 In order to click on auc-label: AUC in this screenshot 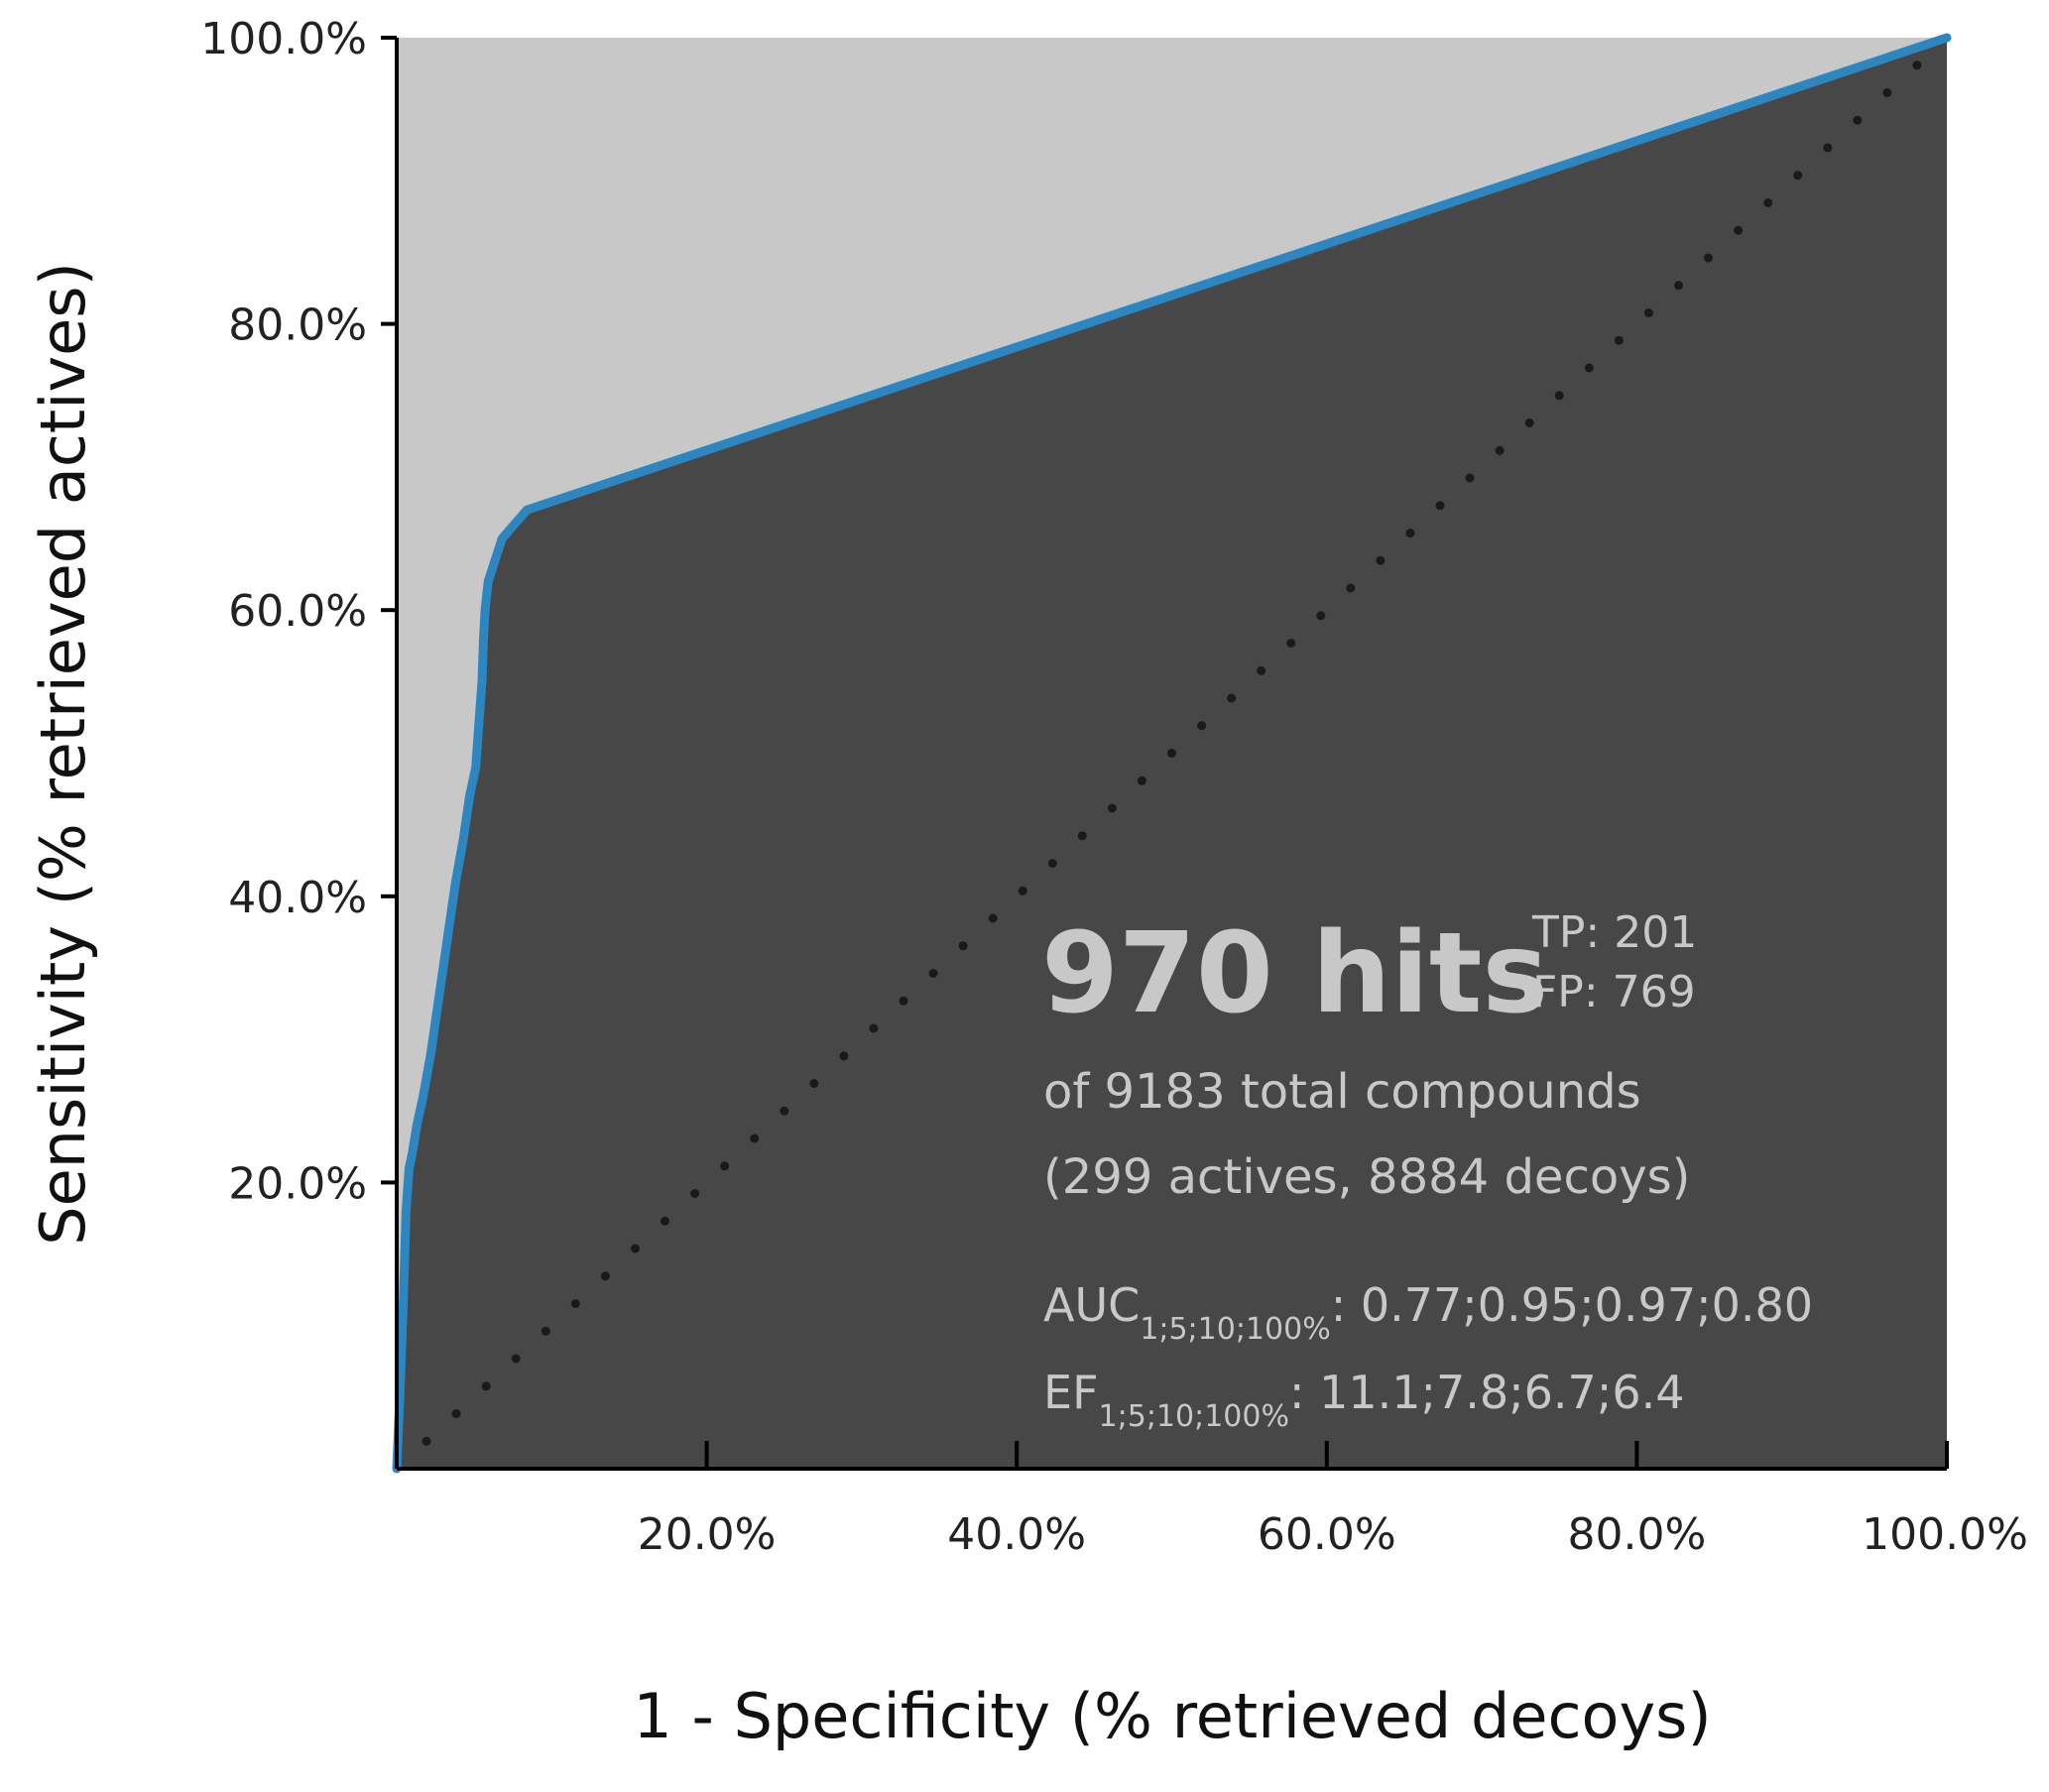, I will do `click(1091, 1305)`.